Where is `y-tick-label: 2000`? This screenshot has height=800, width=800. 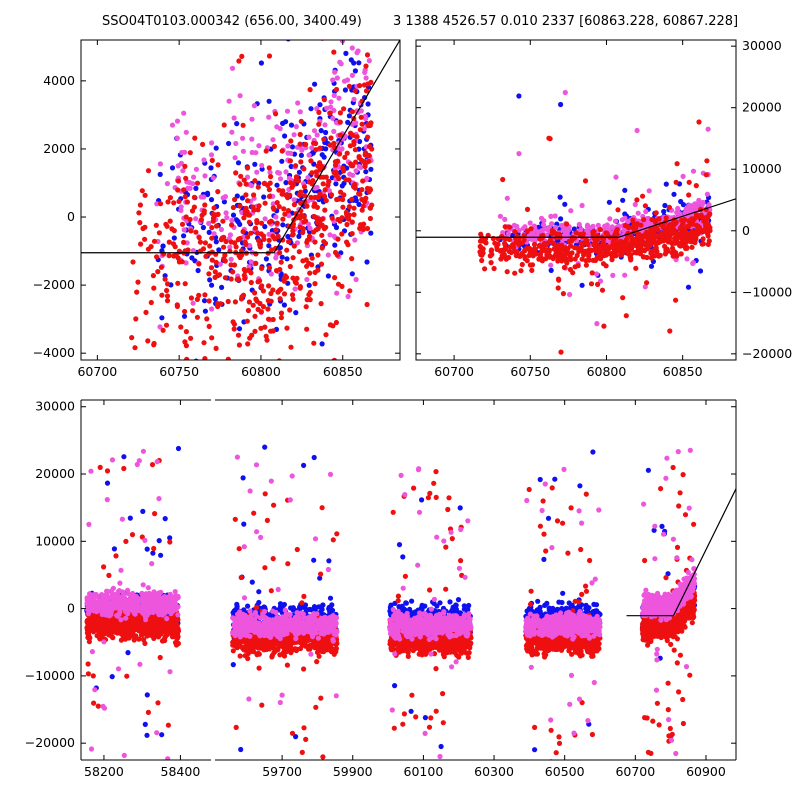
y-tick-label: 2000 is located at coordinates (59, 148).